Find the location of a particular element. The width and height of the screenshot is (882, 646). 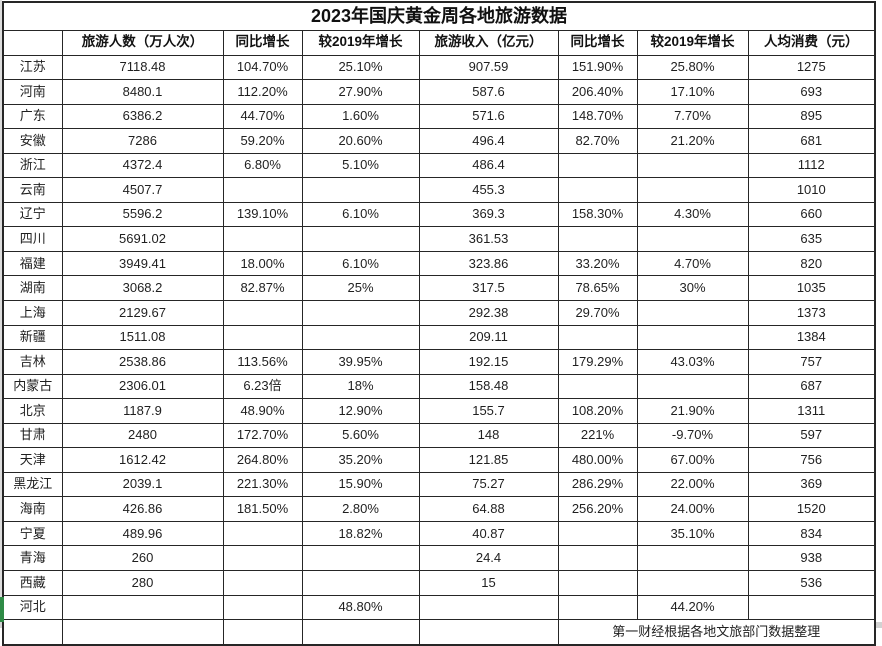

data-cell: 1010 is located at coordinates (811, 190).